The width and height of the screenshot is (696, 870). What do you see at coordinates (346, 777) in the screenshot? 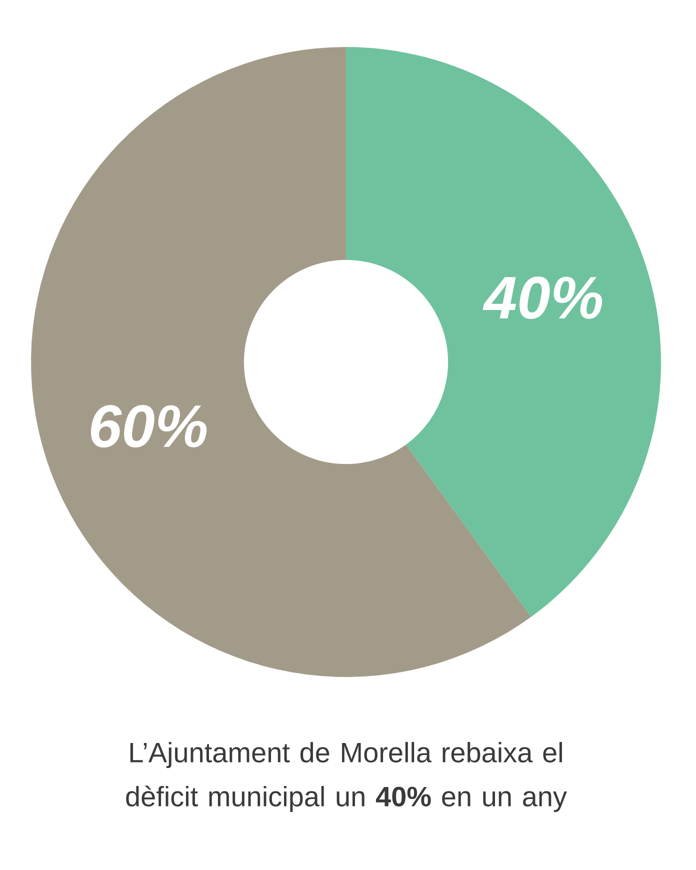
I see `text: L’Ajuntament de Morella rebaixa el dèficit municipal un 40% en un any` at bounding box center [346, 777].